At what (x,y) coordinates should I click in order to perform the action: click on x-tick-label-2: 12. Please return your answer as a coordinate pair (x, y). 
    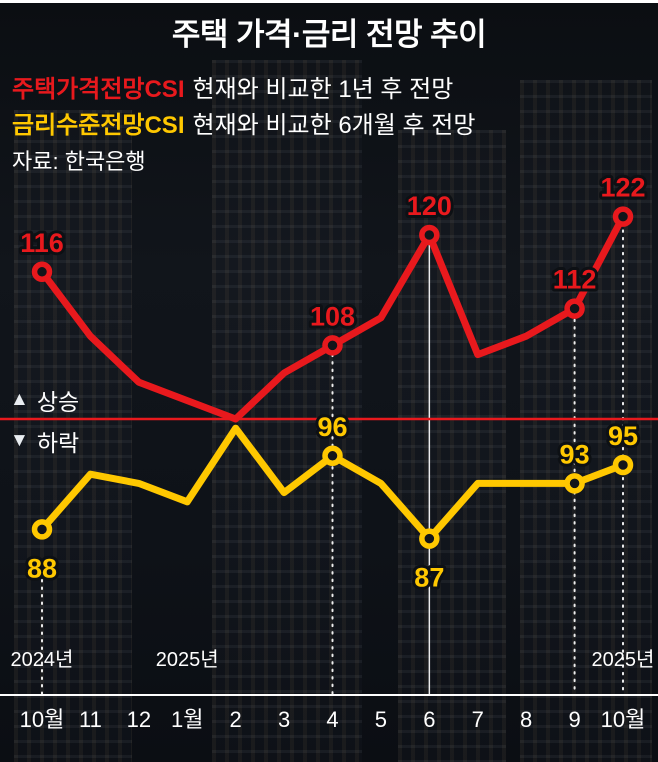
    Looking at the image, I should click on (139, 719).